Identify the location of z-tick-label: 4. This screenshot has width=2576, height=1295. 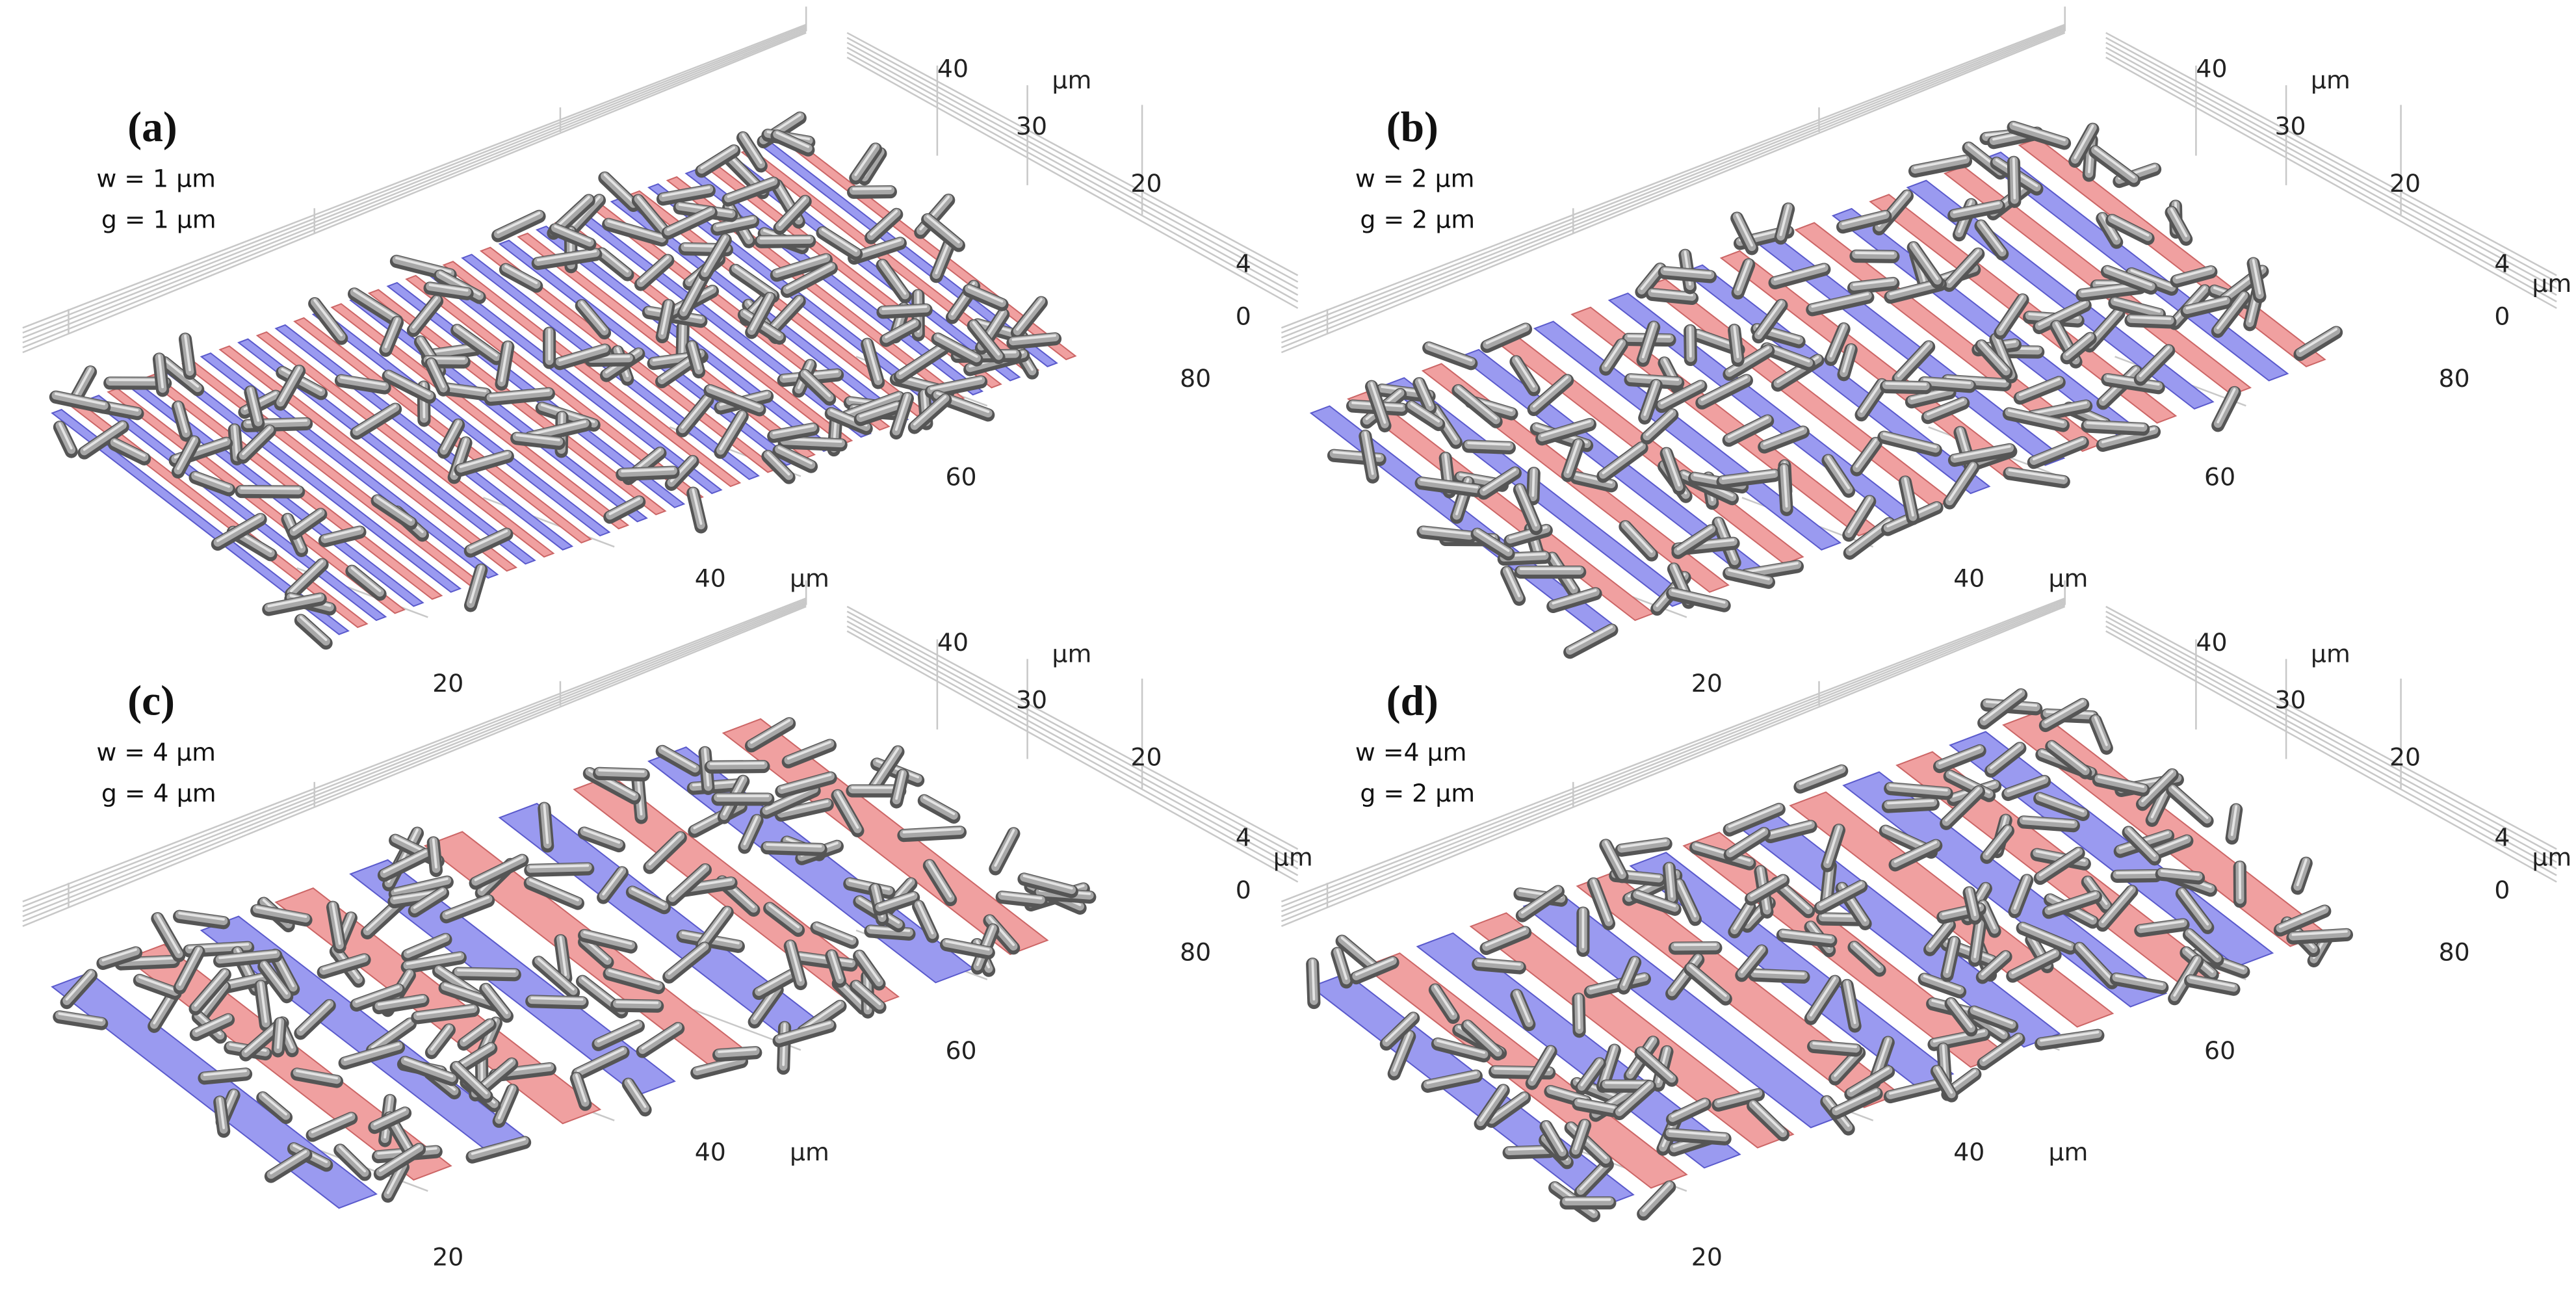
(2502, 264).